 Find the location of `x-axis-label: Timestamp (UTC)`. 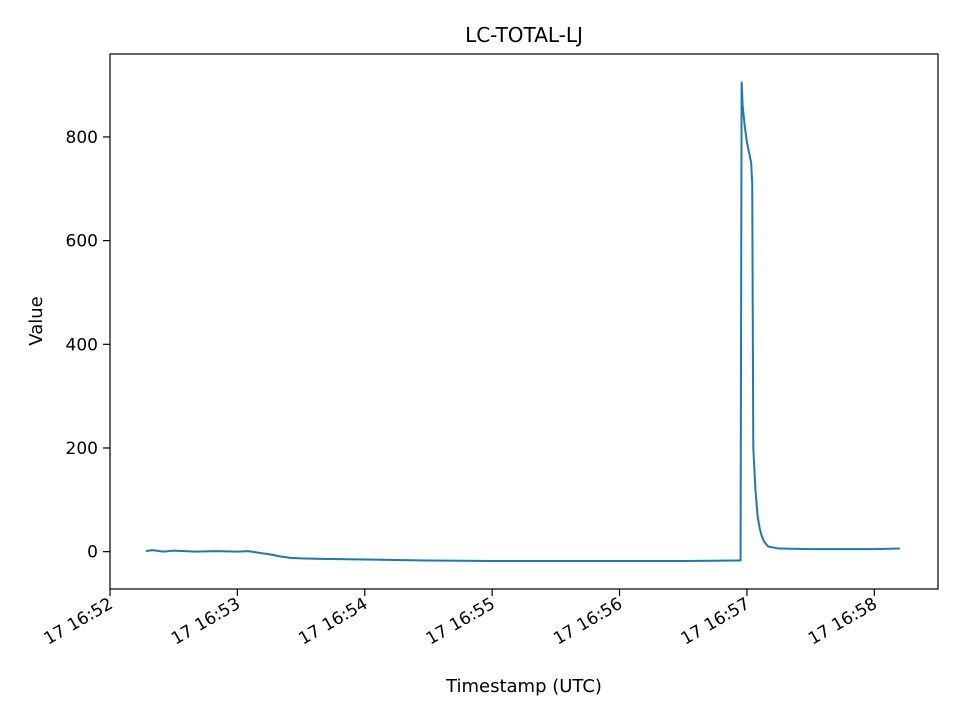

x-axis-label: Timestamp (UTC) is located at coordinates (523, 686).